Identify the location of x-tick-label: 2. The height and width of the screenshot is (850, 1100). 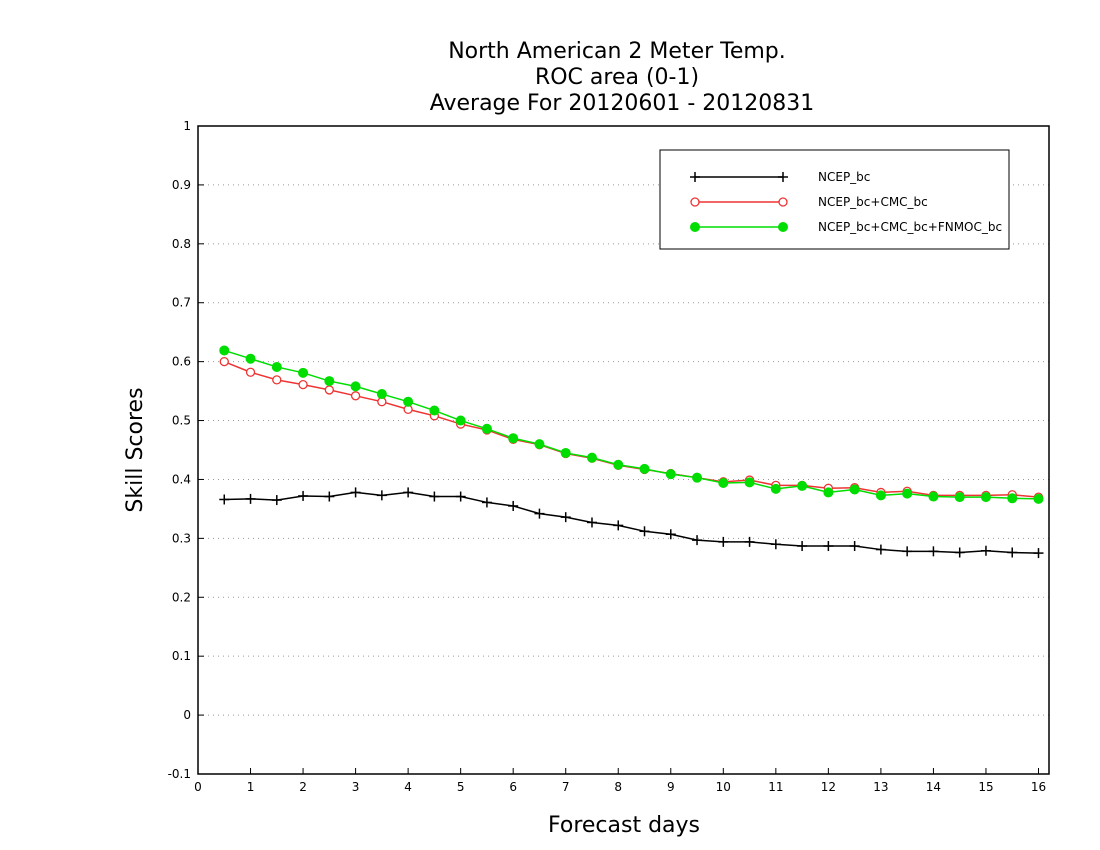
(303, 787).